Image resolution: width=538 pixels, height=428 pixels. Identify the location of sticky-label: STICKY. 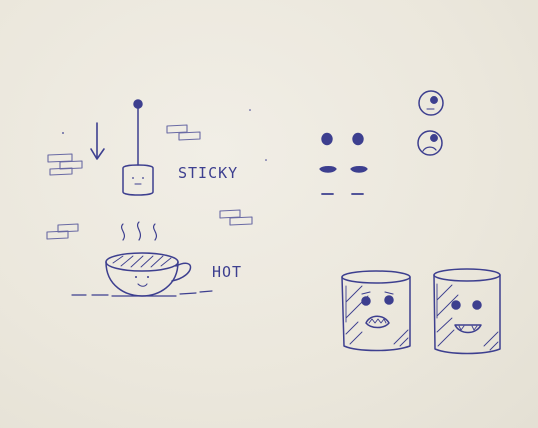
(208, 173).